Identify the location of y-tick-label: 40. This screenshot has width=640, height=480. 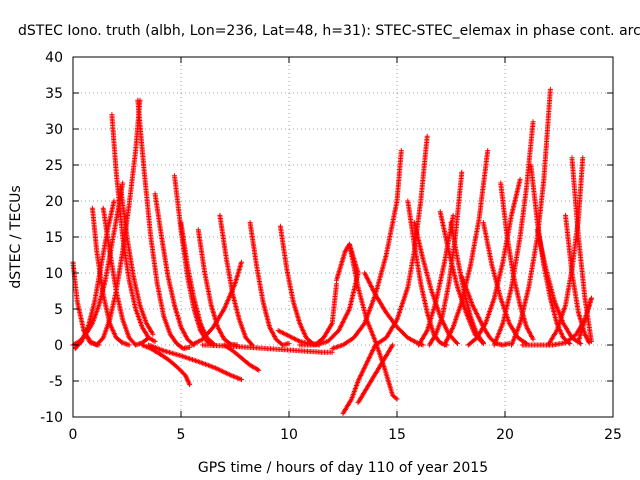
(54, 58).